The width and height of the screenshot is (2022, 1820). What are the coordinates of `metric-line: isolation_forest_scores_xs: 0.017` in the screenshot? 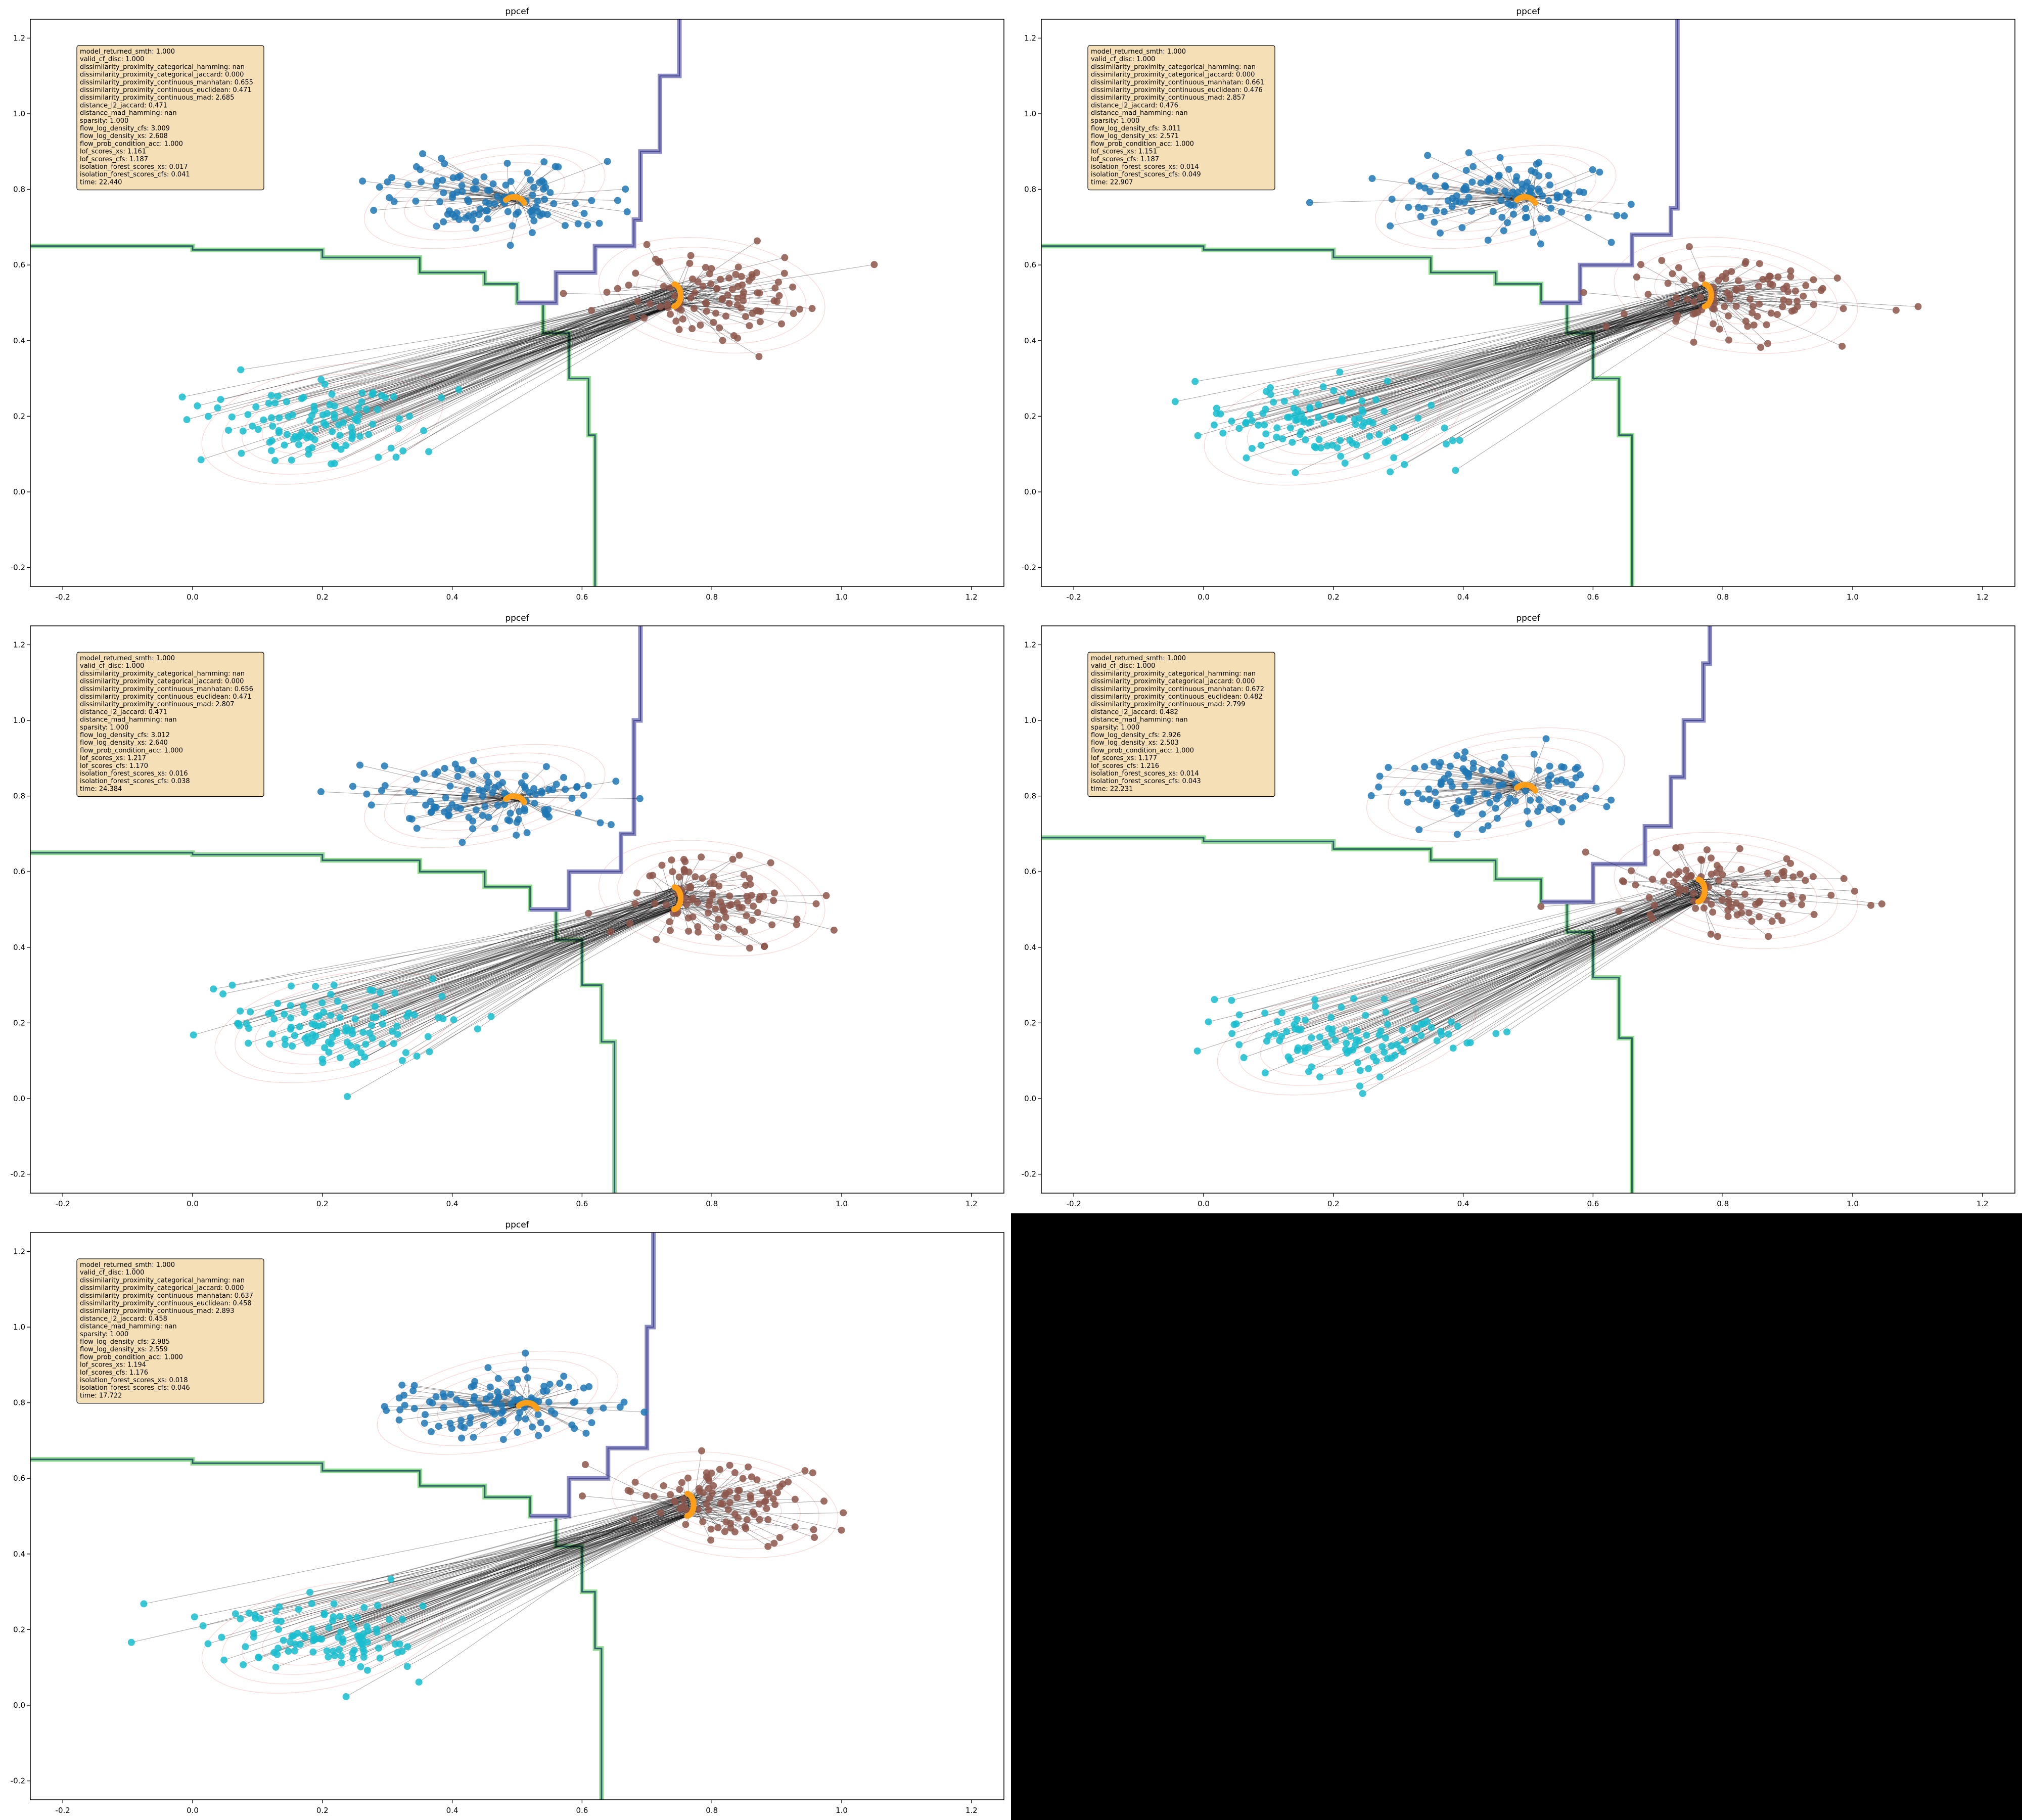 It's located at (134, 167).